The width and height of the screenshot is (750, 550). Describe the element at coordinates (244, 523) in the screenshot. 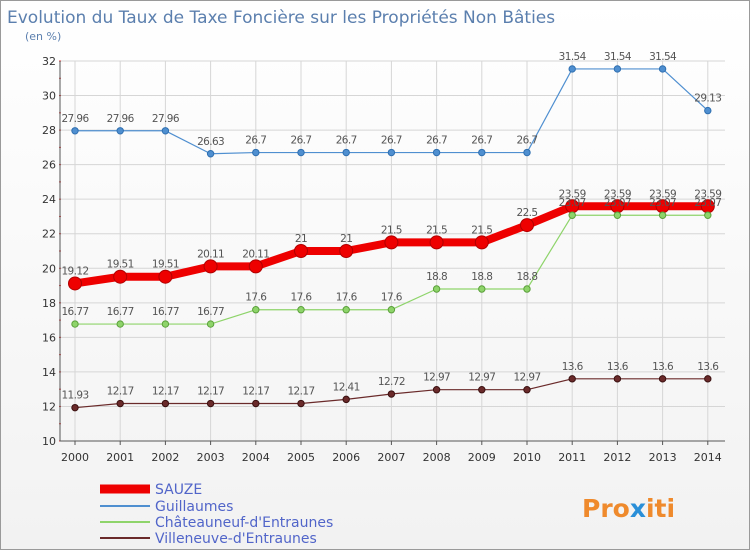

I see `legend-label: Châteauneuf-d'Entraunes` at that location.